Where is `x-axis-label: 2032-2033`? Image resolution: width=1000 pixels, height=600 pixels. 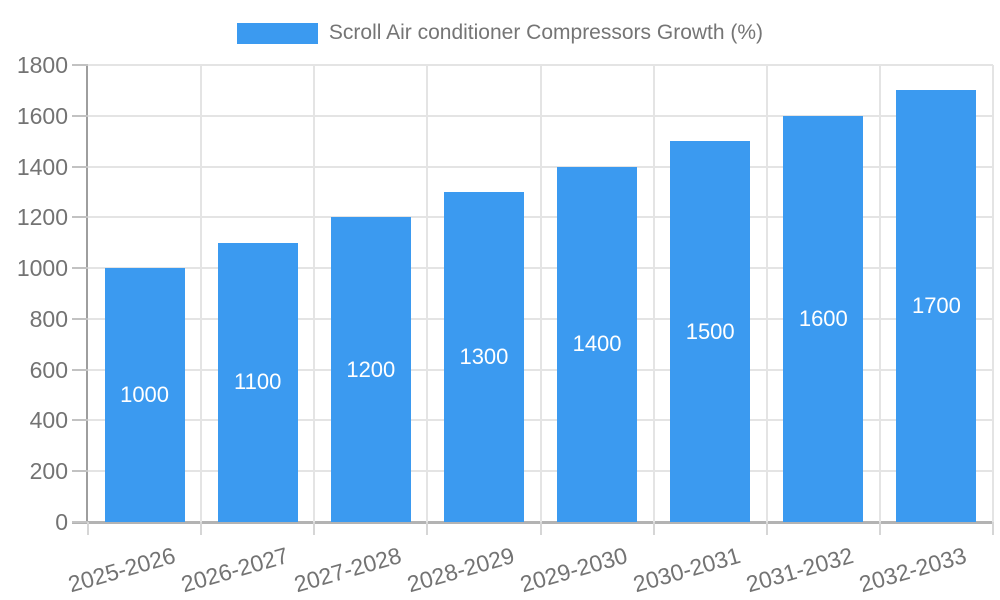
x-axis-label: 2032-2033 is located at coordinates (913, 570).